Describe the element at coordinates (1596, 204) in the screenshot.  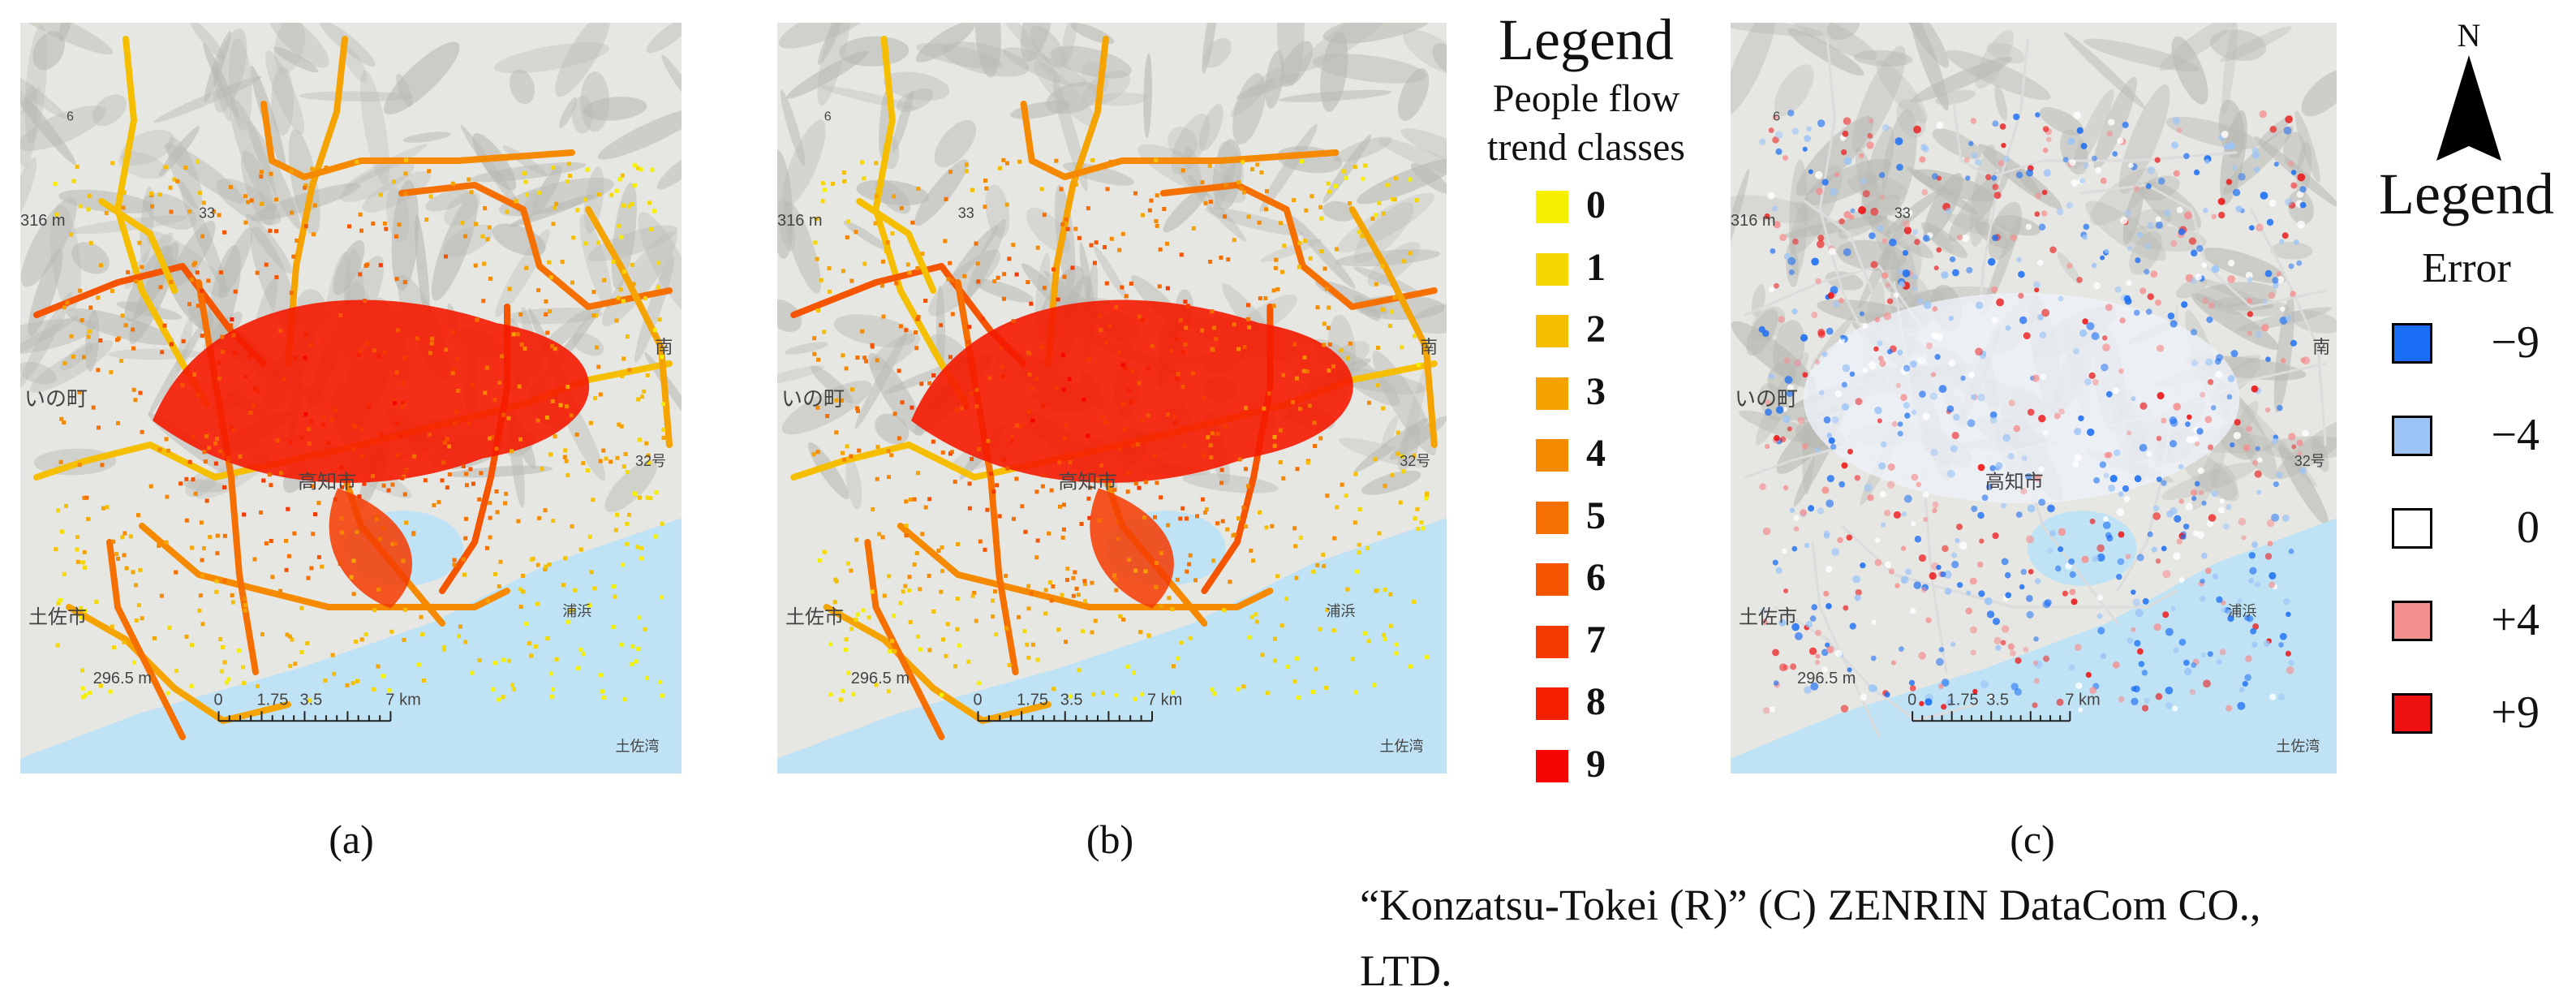
I see `class-label-0: 0` at that location.